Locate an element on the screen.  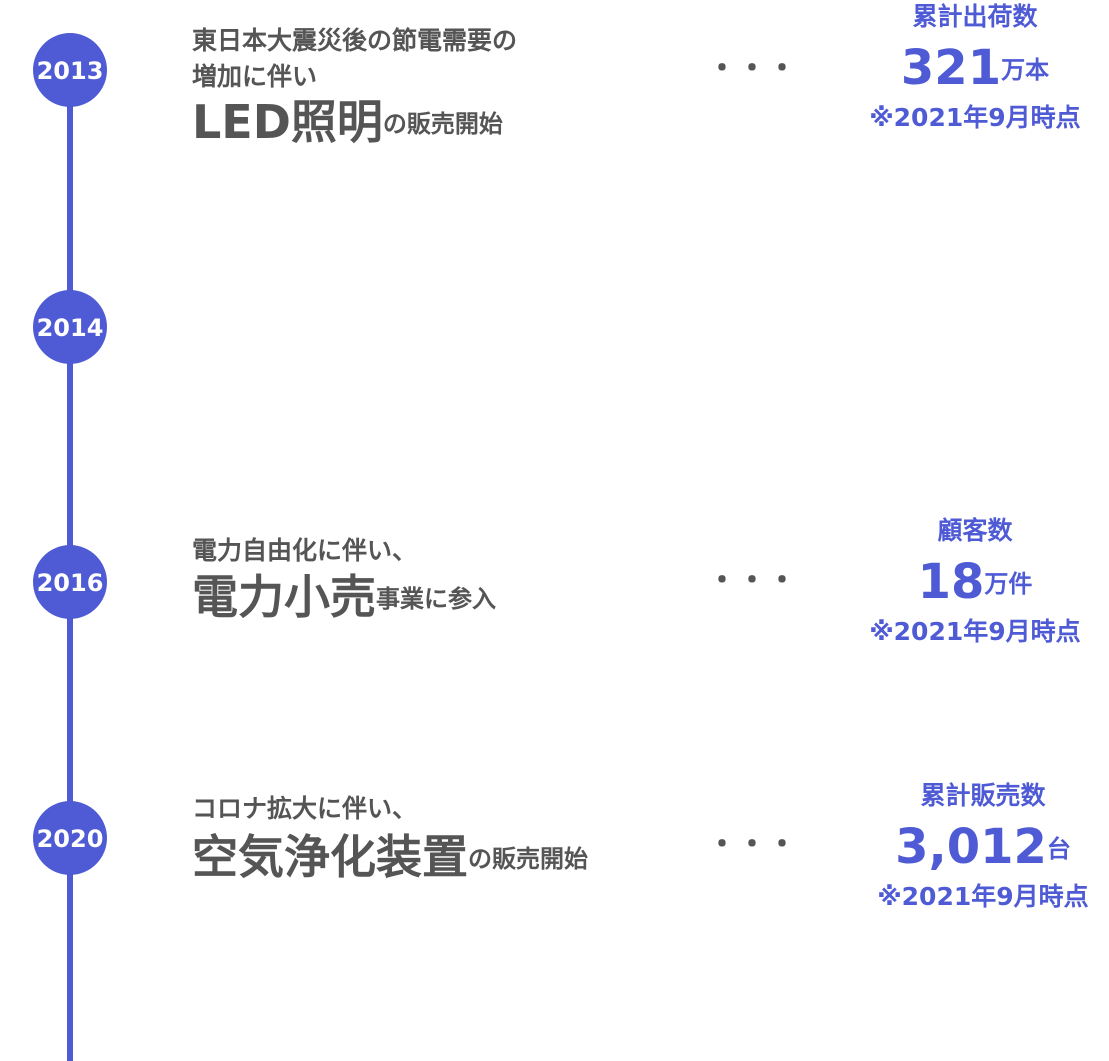
description: 東日本大震災後の節電需要の is located at coordinates (354, 40).